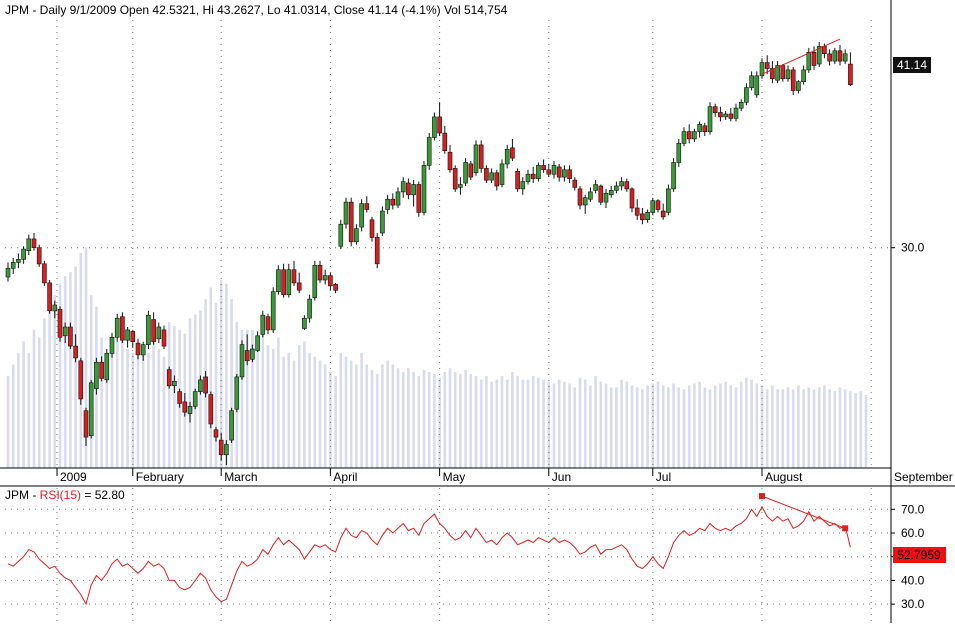 The image size is (955, 628). Describe the element at coordinates (663, 477) in the screenshot. I see `month-label: Jul` at that location.